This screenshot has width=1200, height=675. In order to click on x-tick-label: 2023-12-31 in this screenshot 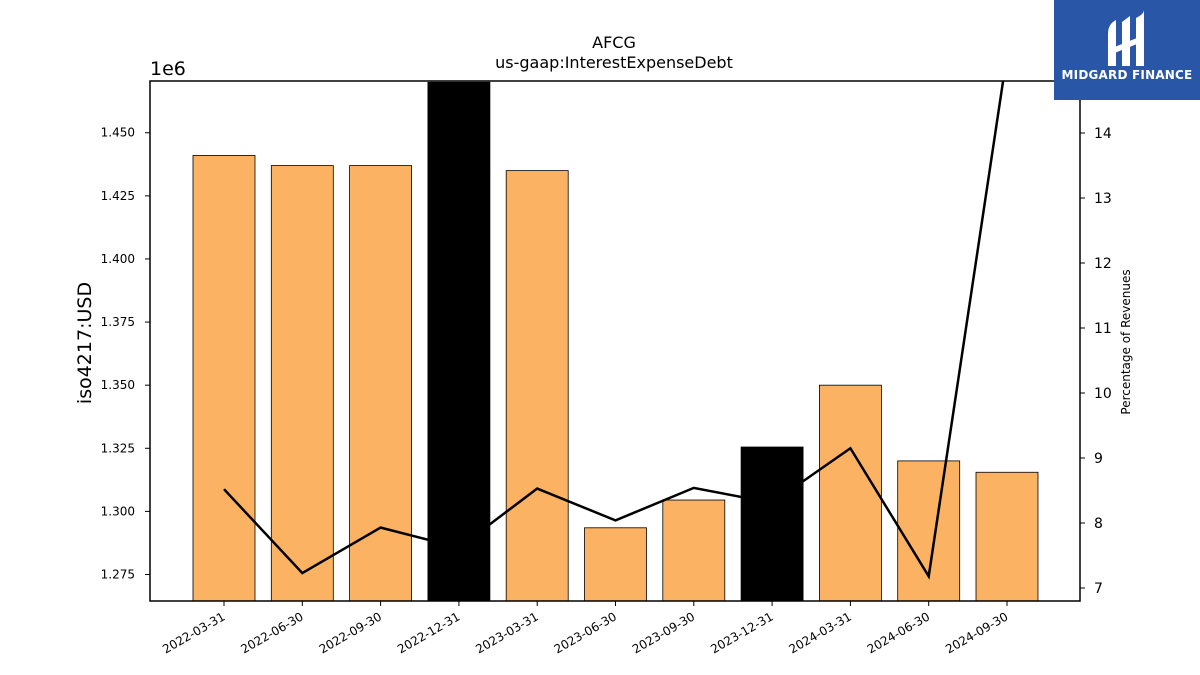, I will do `click(741, 632)`.